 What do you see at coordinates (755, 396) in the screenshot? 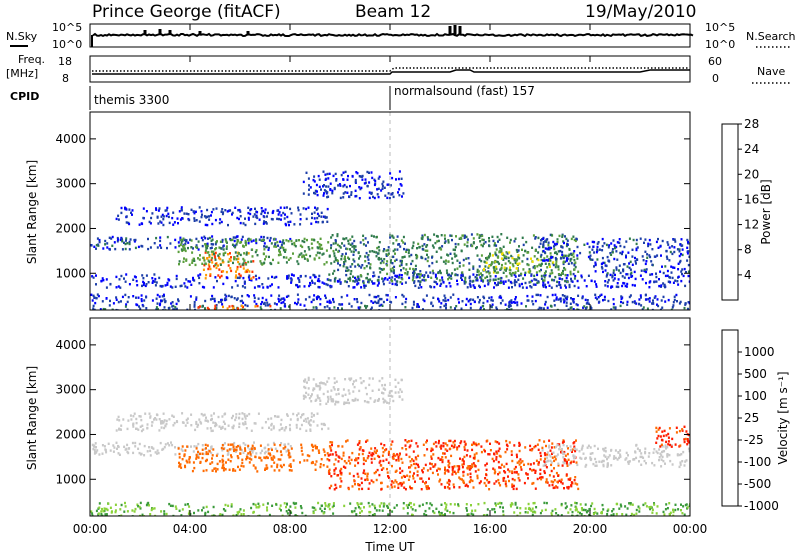
I see `colorbar-tick-label: 100` at bounding box center [755, 396].